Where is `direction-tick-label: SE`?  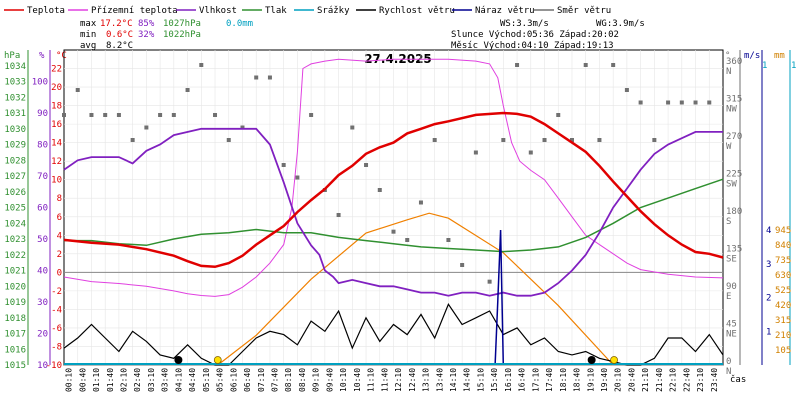 direction-tick-label: SE is located at coordinates (731, 260).